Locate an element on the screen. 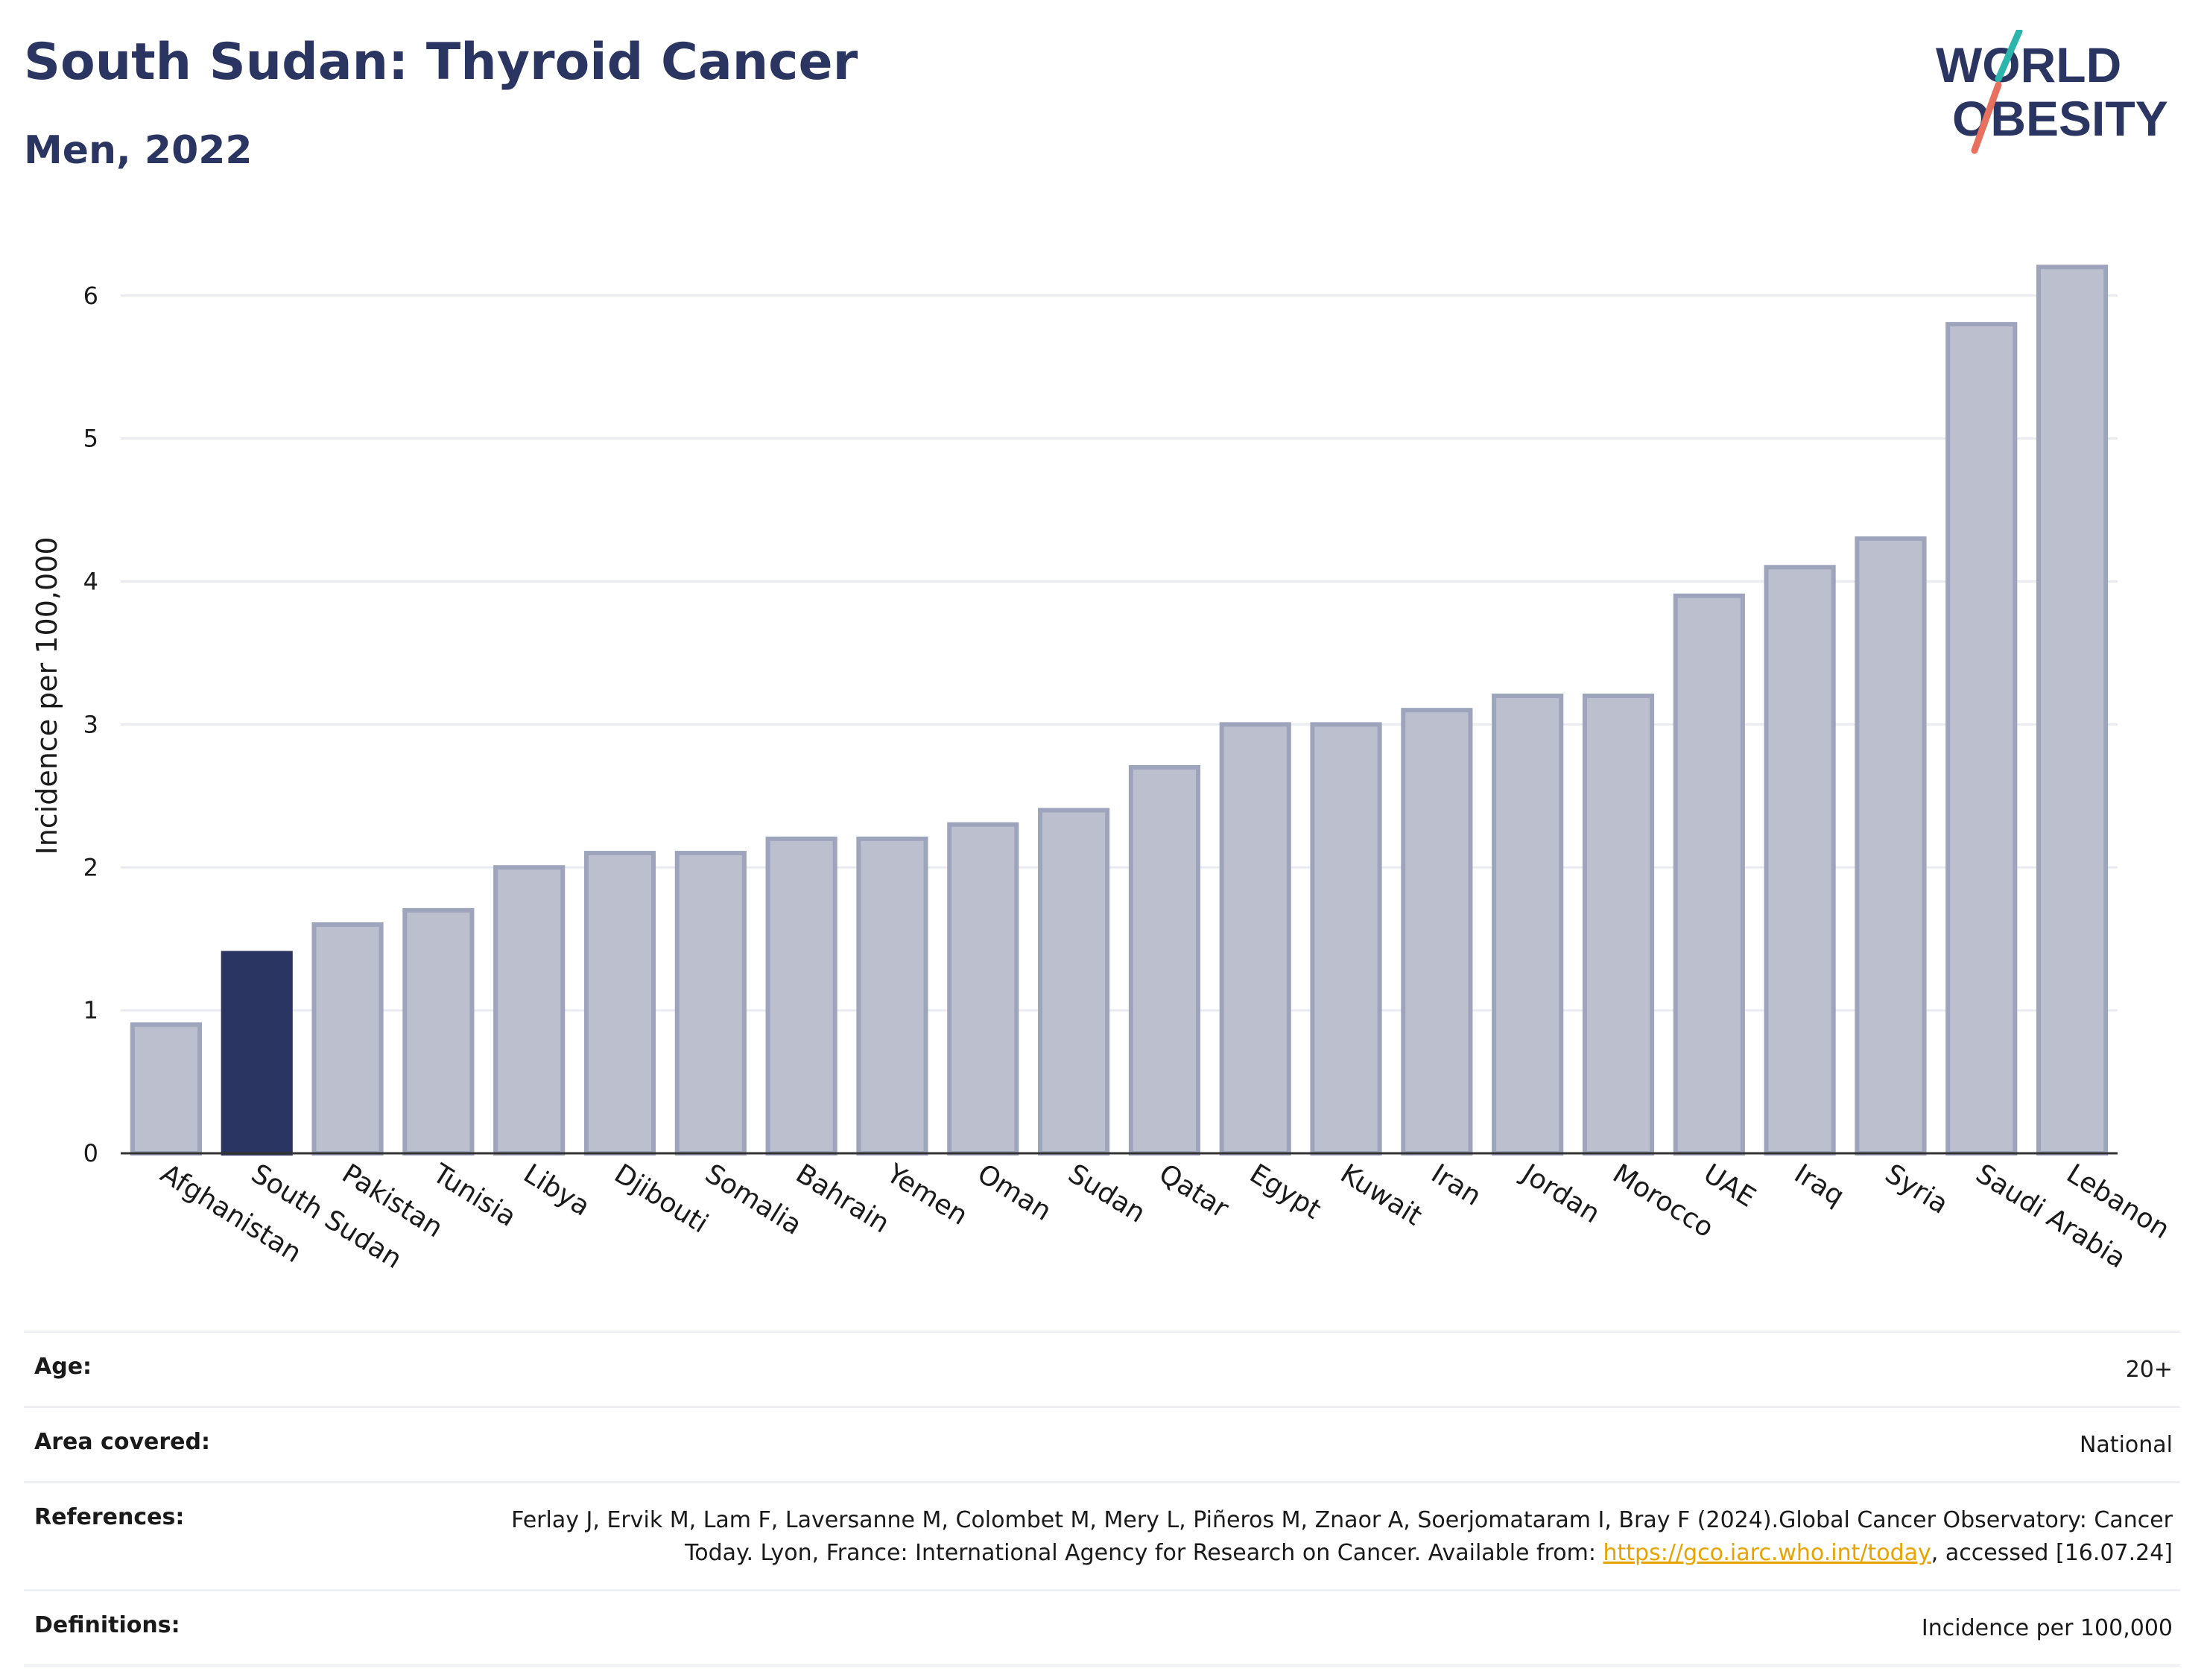  bar-pakistan is located at coordinates (347, 1039).